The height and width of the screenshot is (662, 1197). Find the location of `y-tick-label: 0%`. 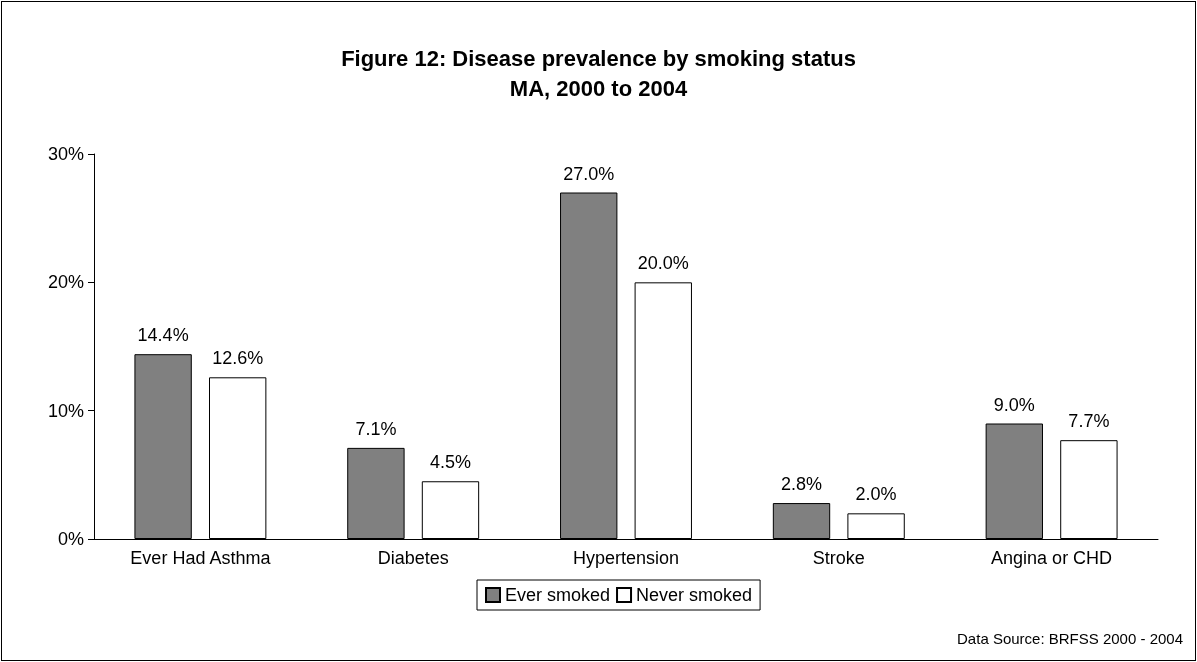

y-tick-label: 0% is located at coordinates (70, 539).